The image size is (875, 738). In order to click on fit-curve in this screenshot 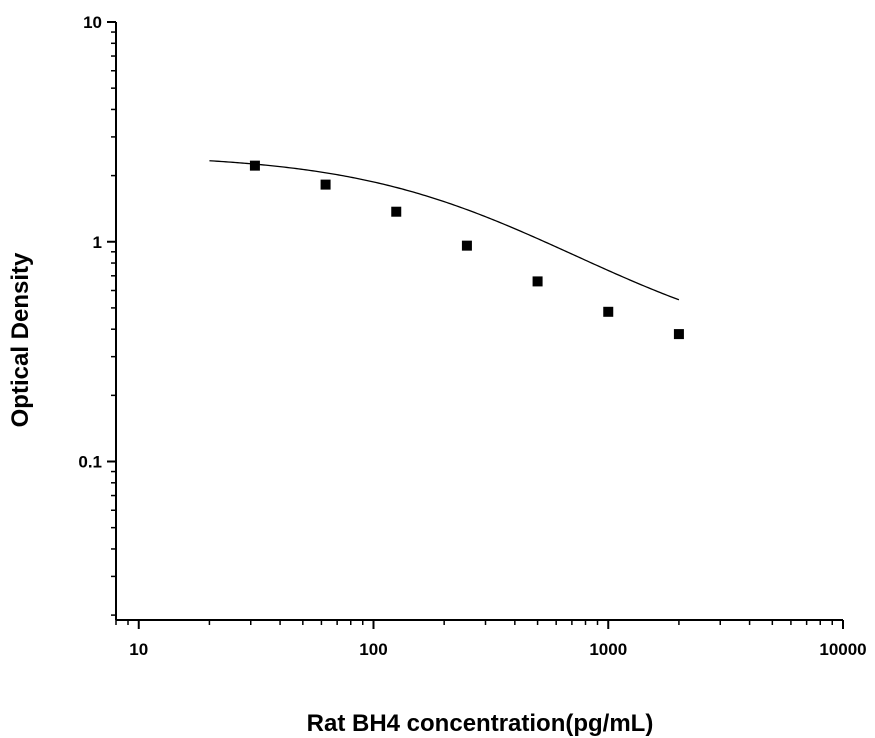, I will do `click(444, 230)`.